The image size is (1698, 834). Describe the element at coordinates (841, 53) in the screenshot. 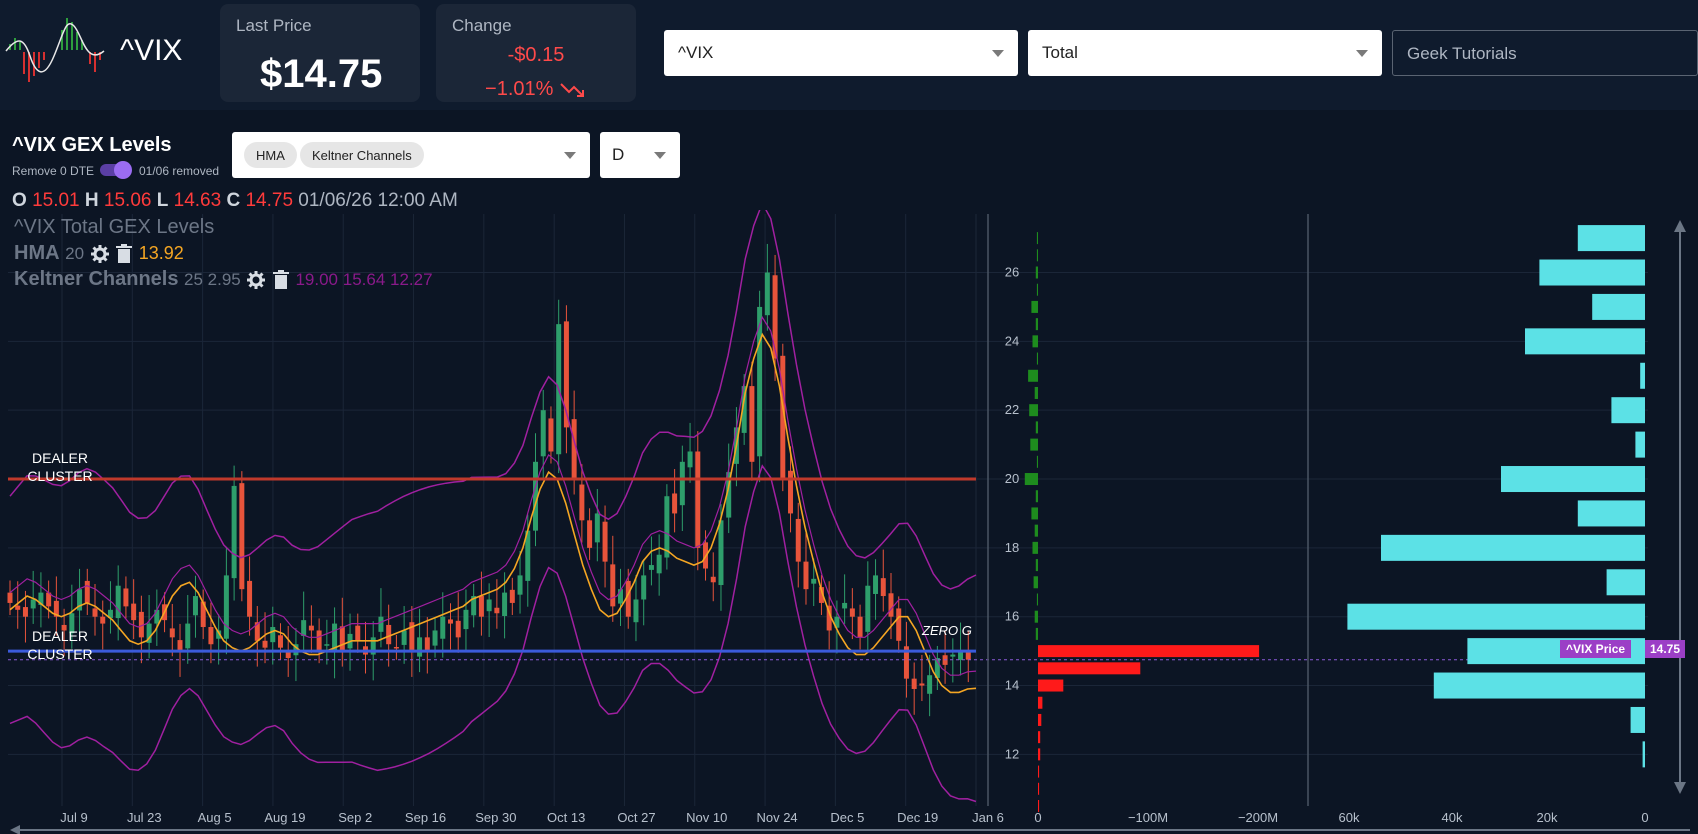

I see `symbol-select: ^VIX` at that location.